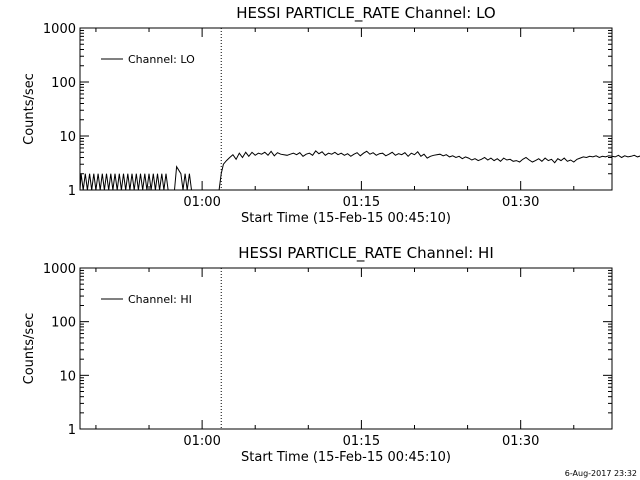 The width and height of the screenshot is (640, 480). I want to click on data-series-line, so click(359, 170).